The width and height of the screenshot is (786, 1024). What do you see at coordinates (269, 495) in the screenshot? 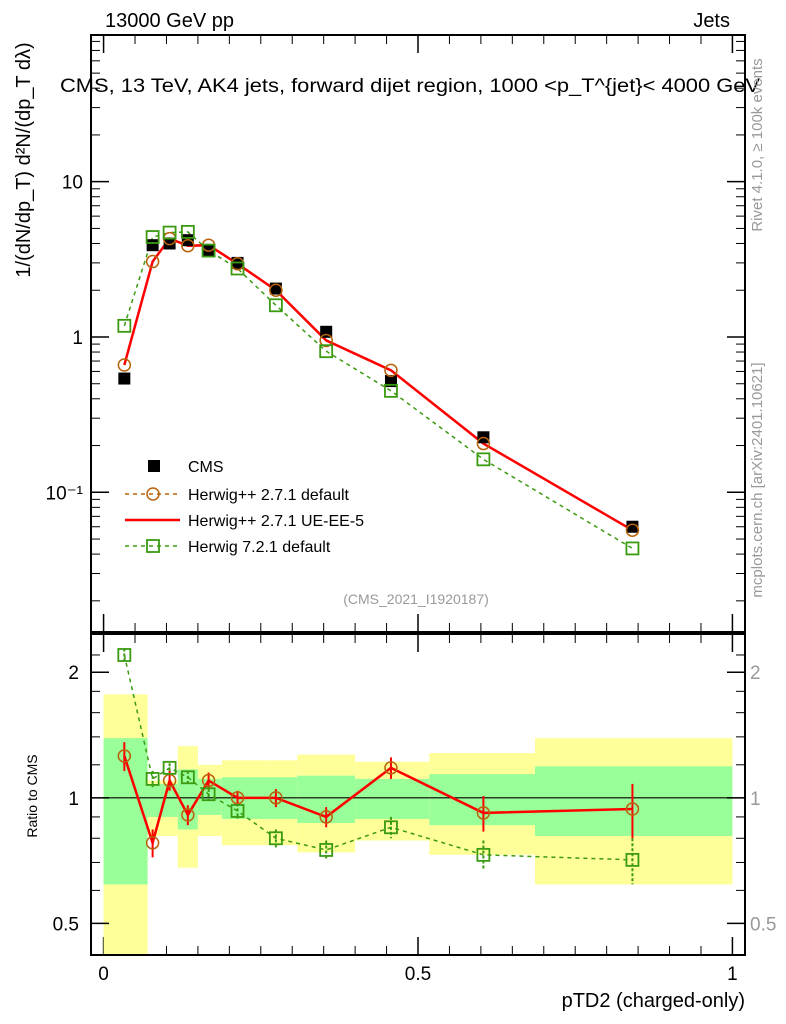
I see `legend-label: Herwig++ 2.7.1 default` at bounding box center [269, 495].